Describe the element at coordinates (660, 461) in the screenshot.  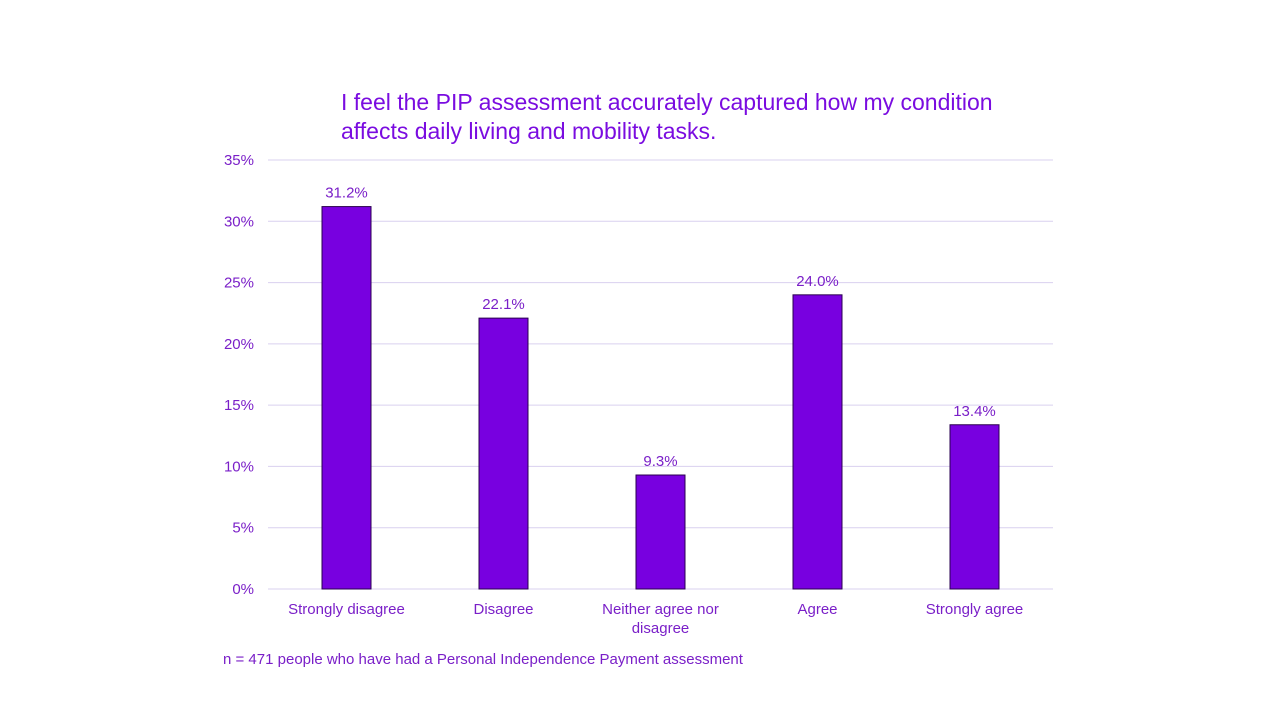
I see `data-label: 9.3%` at that location.